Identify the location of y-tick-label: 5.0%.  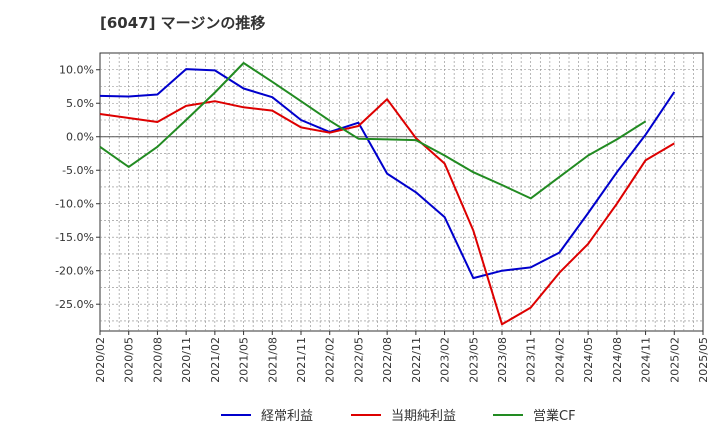
(80, 103).